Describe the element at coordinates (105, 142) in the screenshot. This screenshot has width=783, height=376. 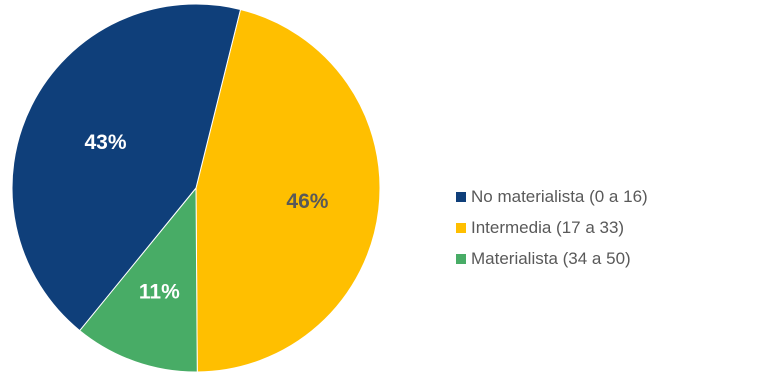
I see `data-label-no-materialista: 43%` at that location.